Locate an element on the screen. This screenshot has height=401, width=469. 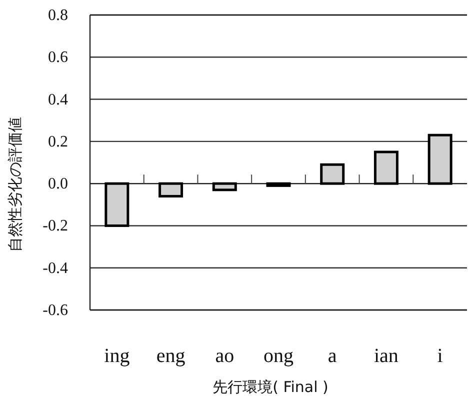
x-axis-title: 先行環境( Final ) is located at coordinates (270, 387).